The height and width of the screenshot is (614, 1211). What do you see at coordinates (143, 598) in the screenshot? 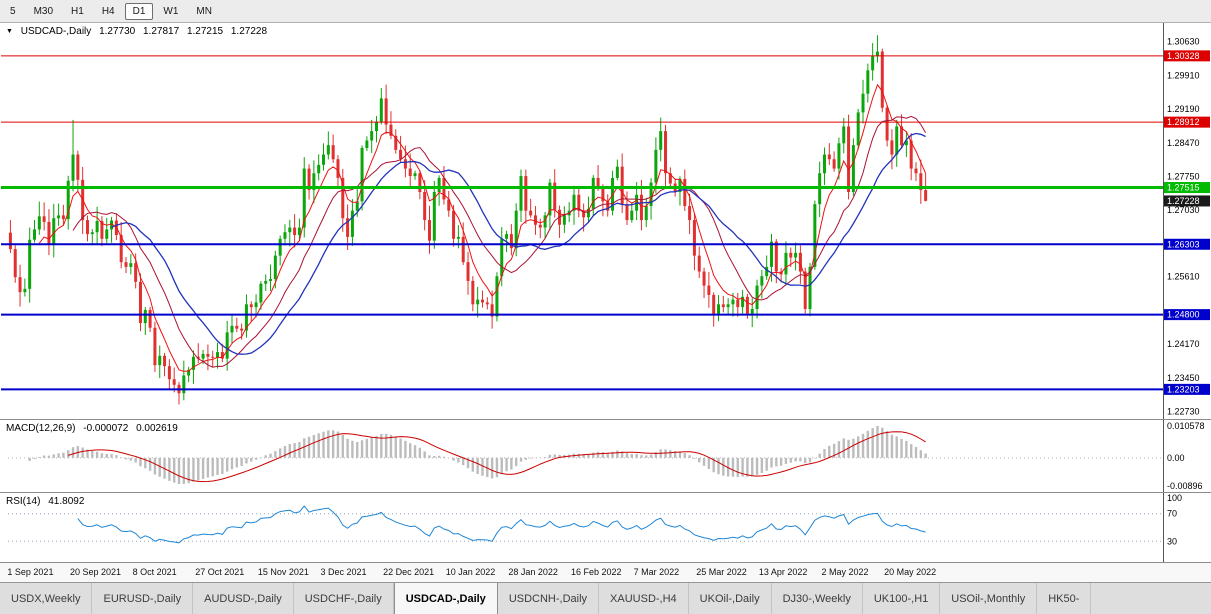
I see `tab-eurusd-daily: EURUSD-,Daily` at bounding box center [143, 598].